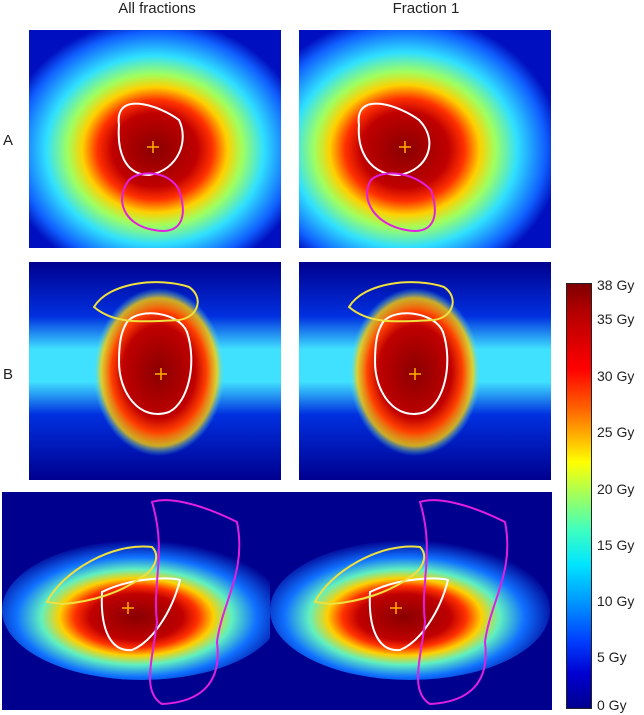 This screenshot has width=644, height=715. What do you see at coordinates (616, 376) in the screenshot?
I see `colorbar-tick-30: 30 Gy` at bounding box center [616, 376].